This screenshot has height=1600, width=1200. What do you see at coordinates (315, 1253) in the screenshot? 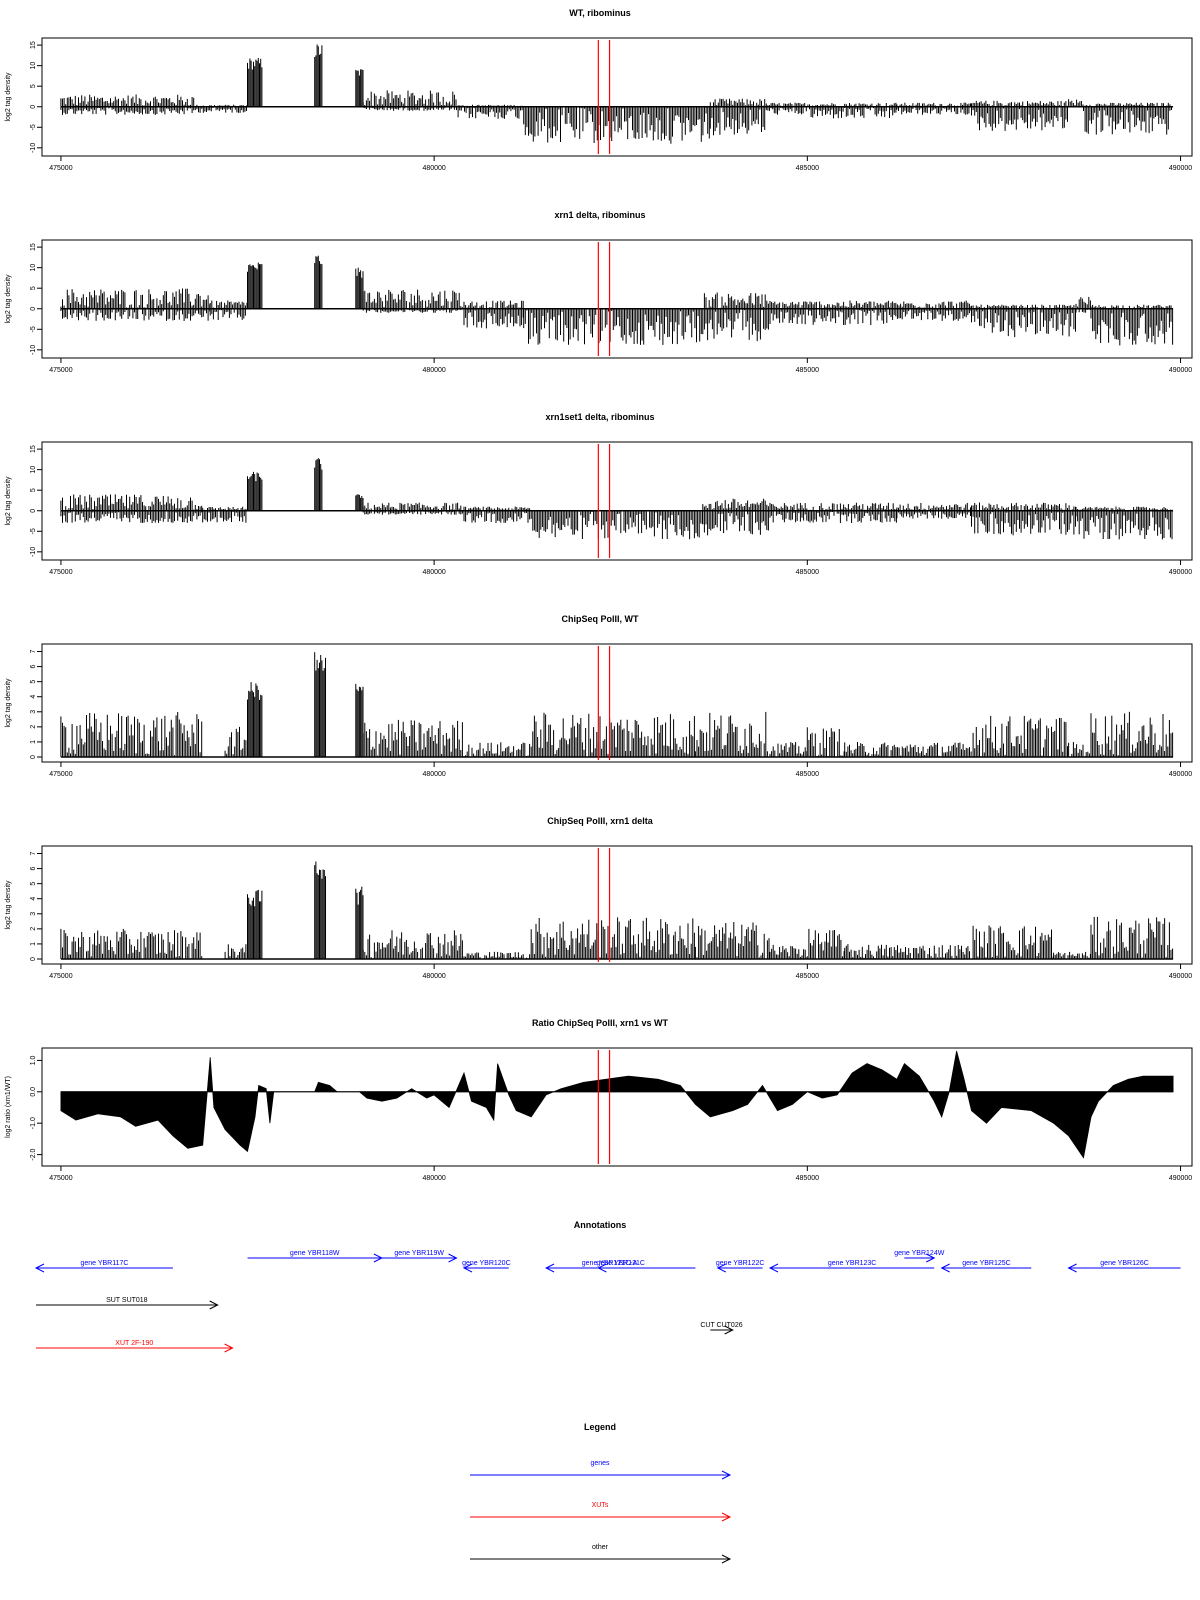
I see `annotation-label: gene YBR118W` at bounding box center [315, 1253].